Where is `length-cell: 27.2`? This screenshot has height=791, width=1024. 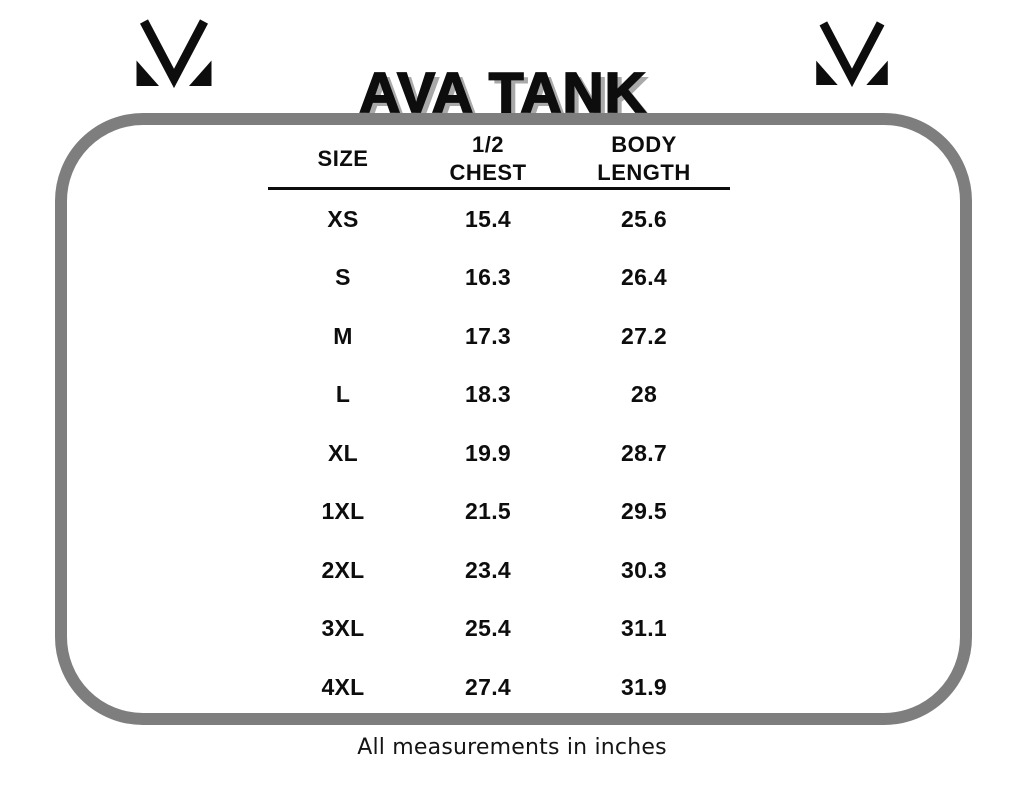
length-cell: 27.2 is located at coordinates (644, 335).